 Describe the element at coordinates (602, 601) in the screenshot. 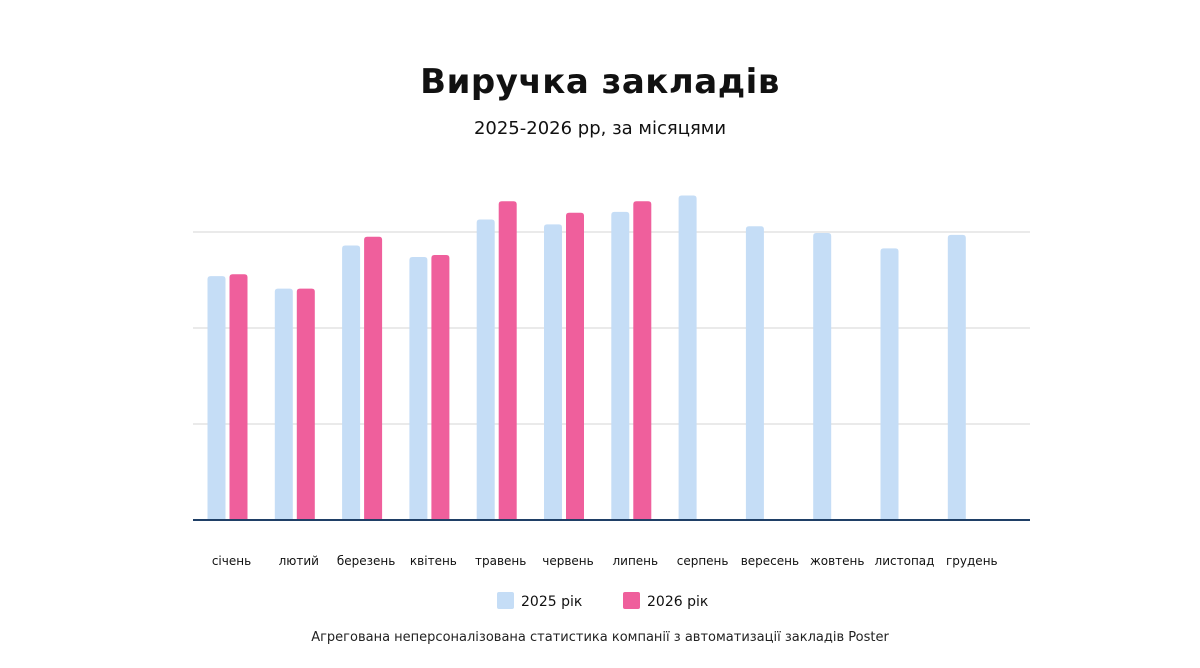

I see `legend: 2025 рік 2026 рік` at that location.